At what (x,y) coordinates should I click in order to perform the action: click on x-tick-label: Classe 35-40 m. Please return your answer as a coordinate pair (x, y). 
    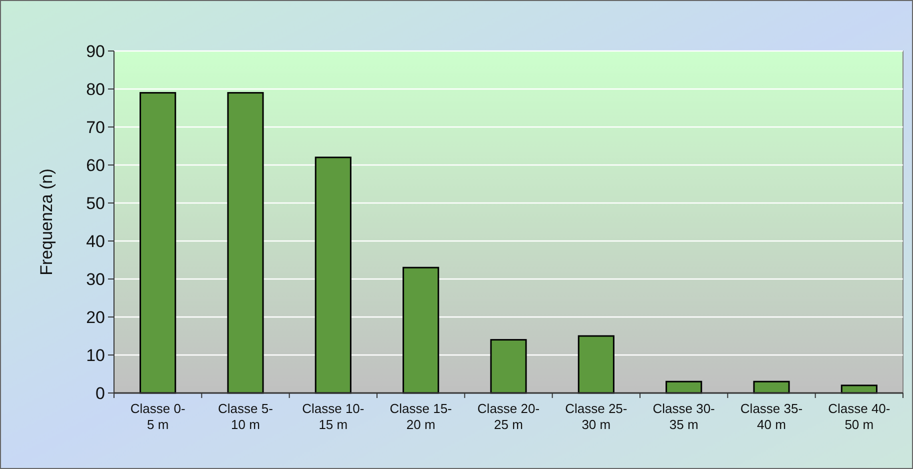
    Looking at the image, I should click on (771, 416).